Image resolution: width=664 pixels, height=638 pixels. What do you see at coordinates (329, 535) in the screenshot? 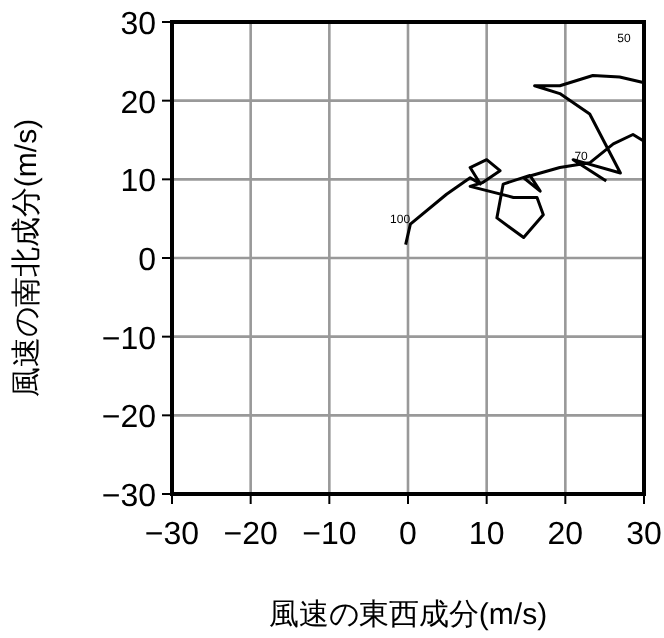
I see `x-tick-label: −10` at bounding box center [329, 535].